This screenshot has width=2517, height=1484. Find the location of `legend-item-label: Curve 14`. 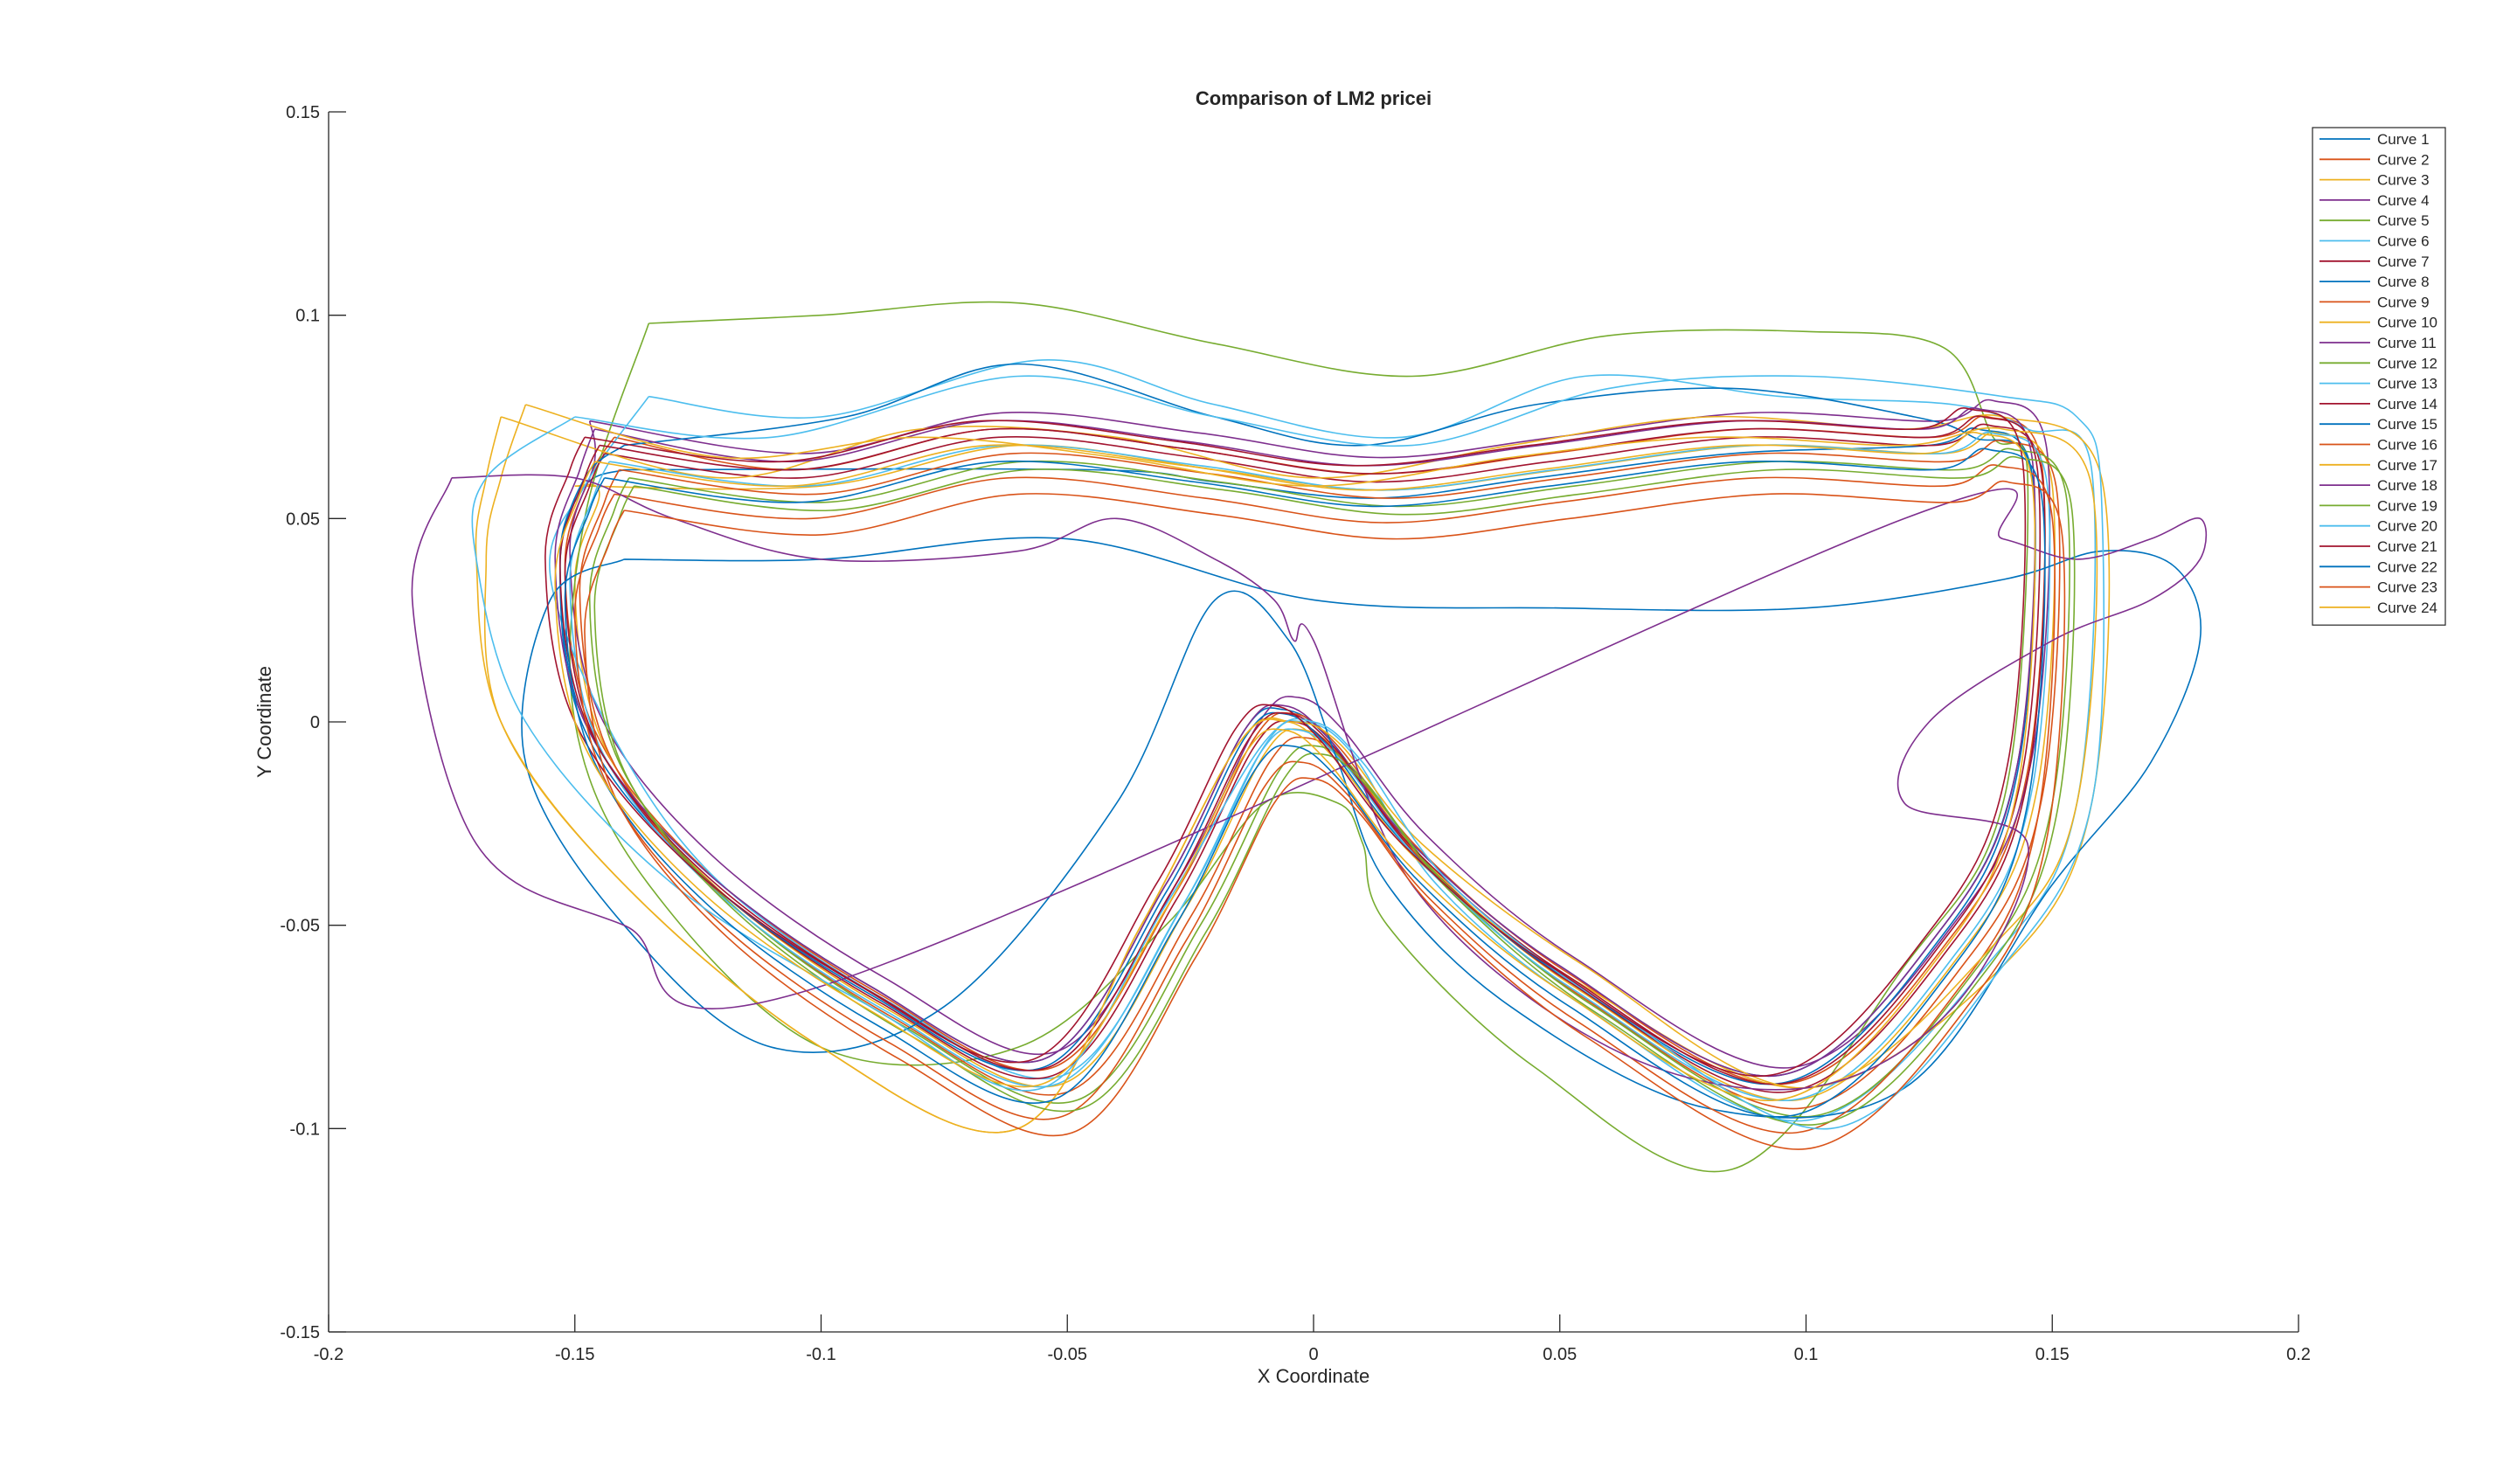

legend-item-label: Curve 14 is located at coordinates (2407, 404).